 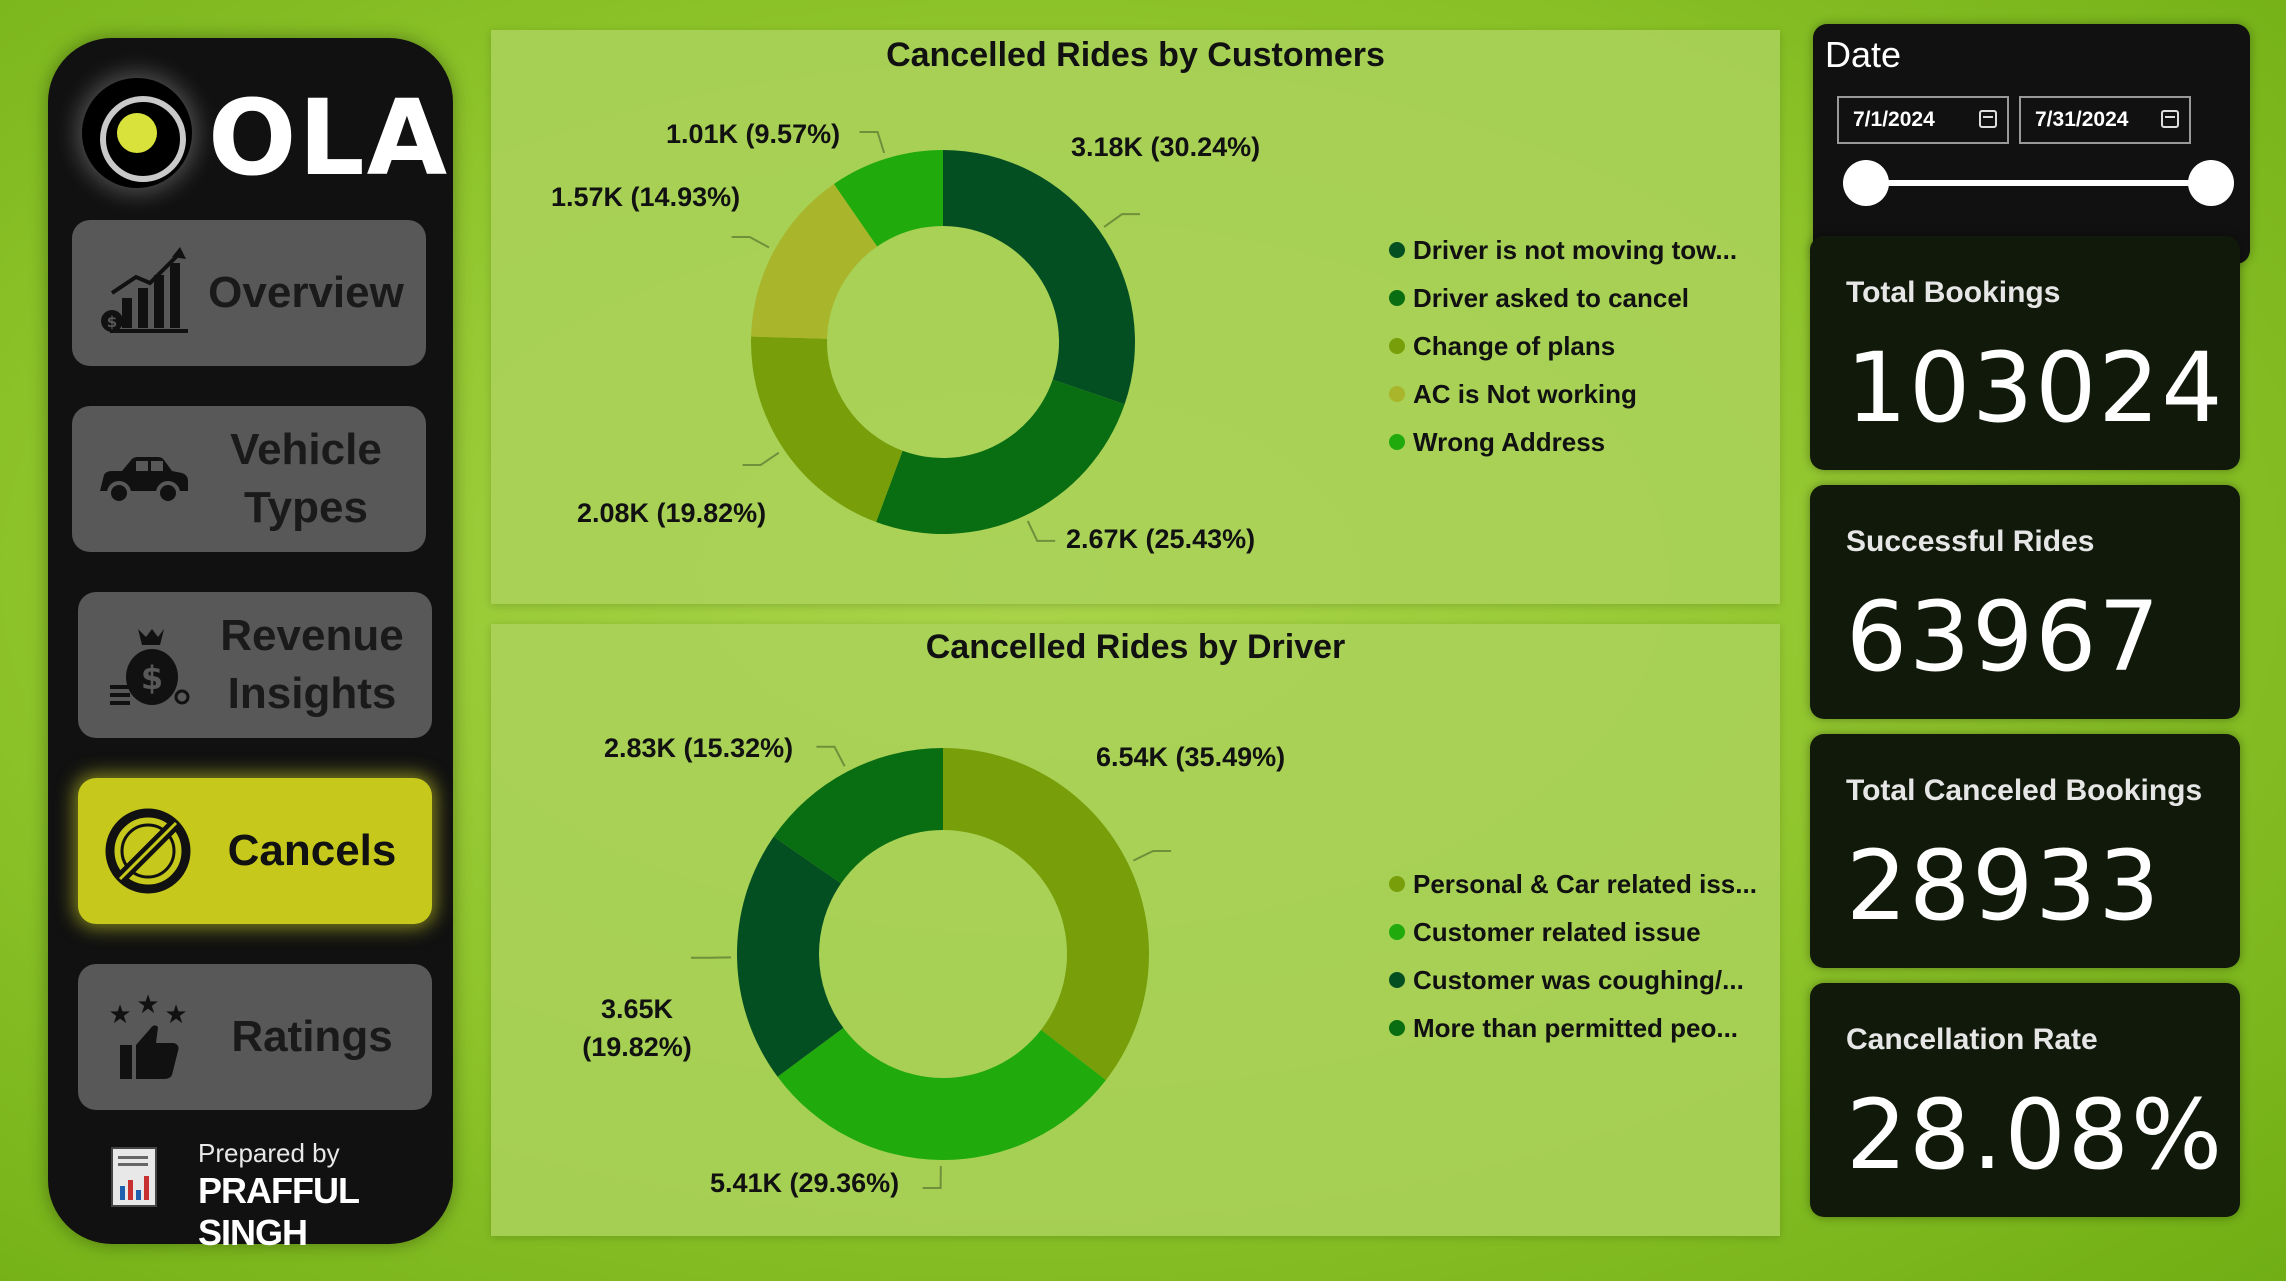 I want to click on prepared-by: Prepared by PRAFFUL SINGH, so click(x=258, y=1195).